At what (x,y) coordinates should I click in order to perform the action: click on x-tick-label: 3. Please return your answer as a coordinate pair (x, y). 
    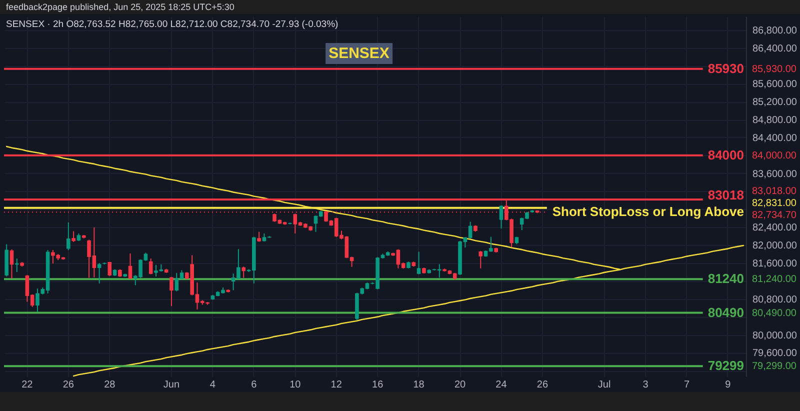
    Looking at the image, I should click on (645, 385).